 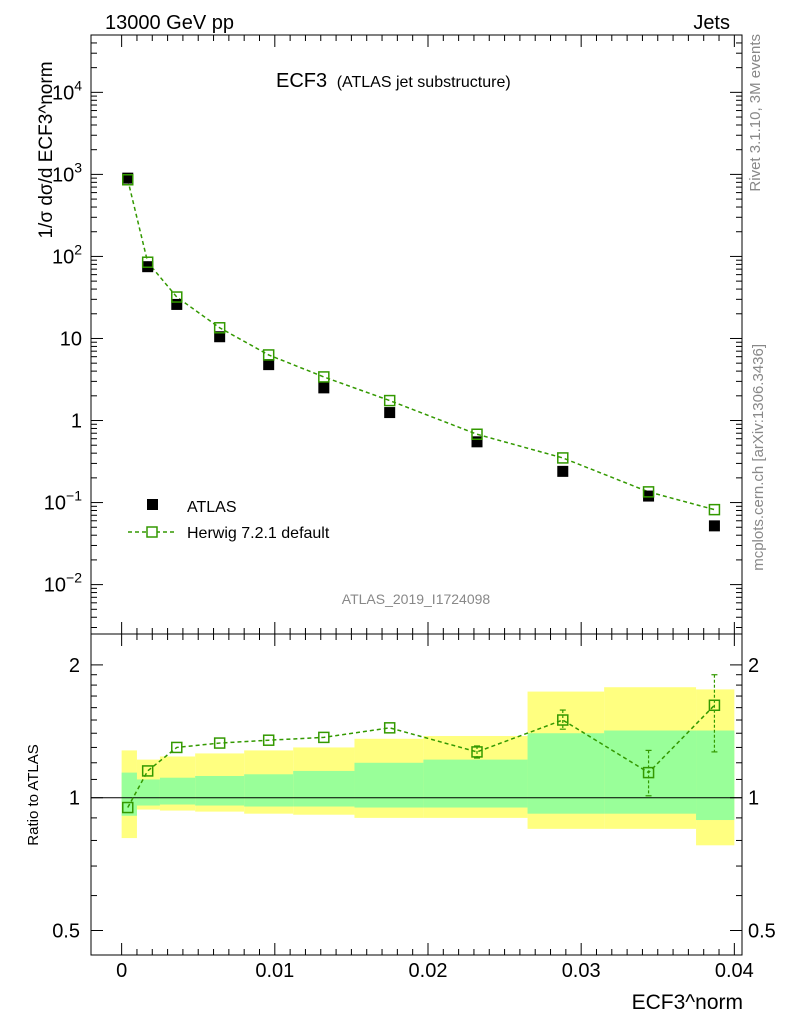 I want to click on main-y-tick-label: 10⁴, so click(x=67, y=90).